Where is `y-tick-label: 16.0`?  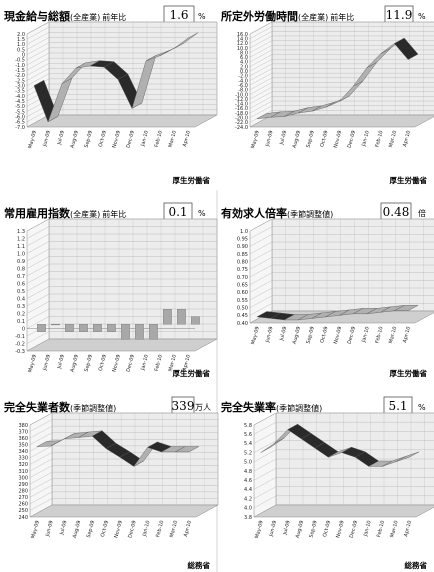
y-tick-label: 16.0 is located at coordinates (242, 35).